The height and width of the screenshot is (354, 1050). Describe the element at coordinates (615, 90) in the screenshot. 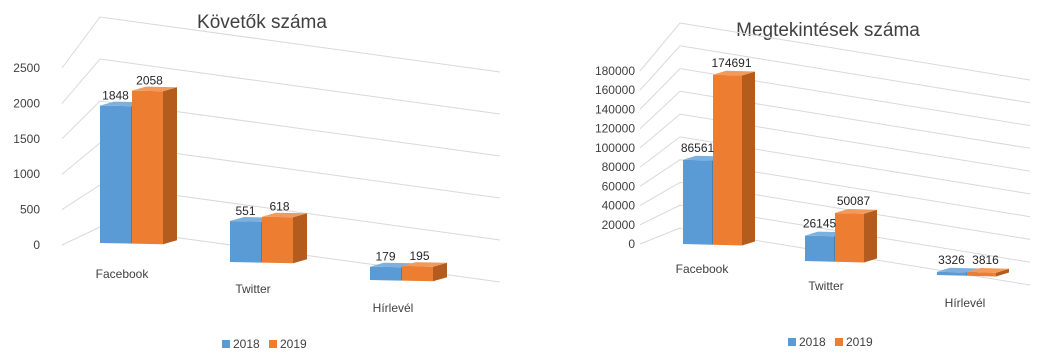

I see `y-tick-label: 160000` at that location.